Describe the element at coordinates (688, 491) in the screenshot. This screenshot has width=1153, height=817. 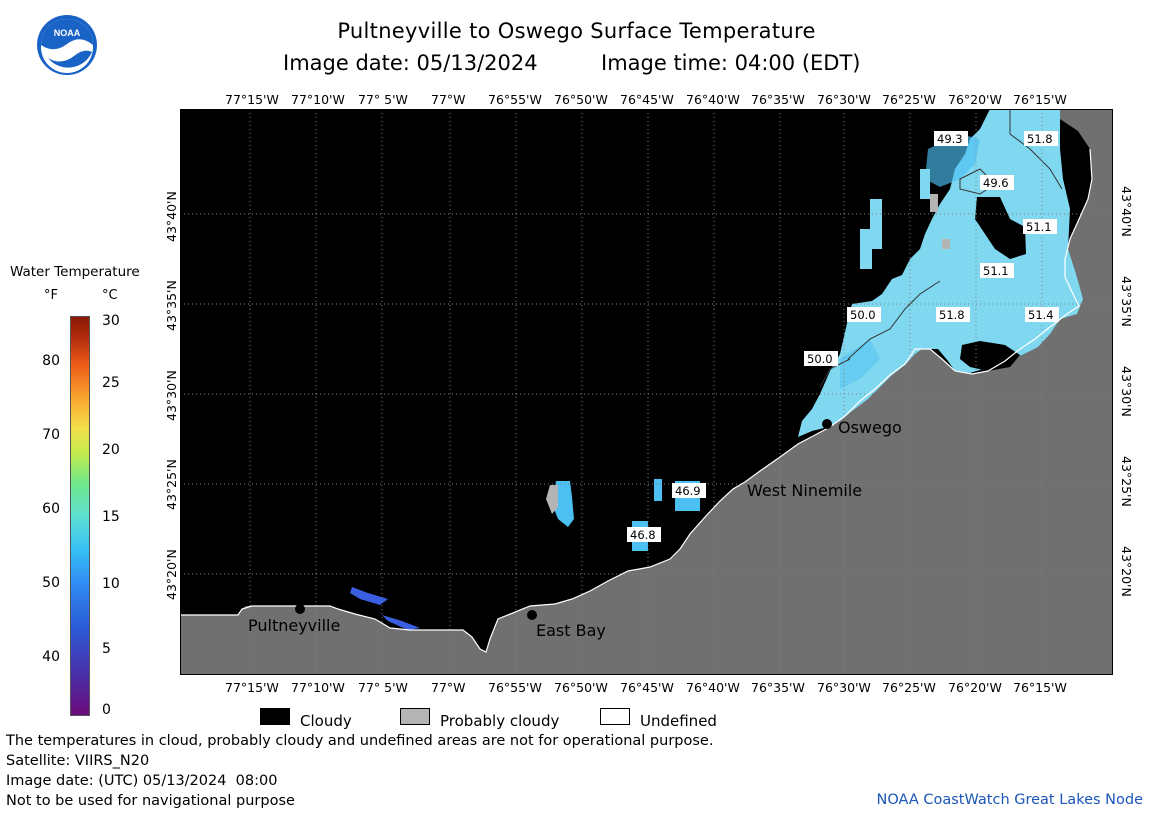
I see `temp-label: 46.9` at that location.